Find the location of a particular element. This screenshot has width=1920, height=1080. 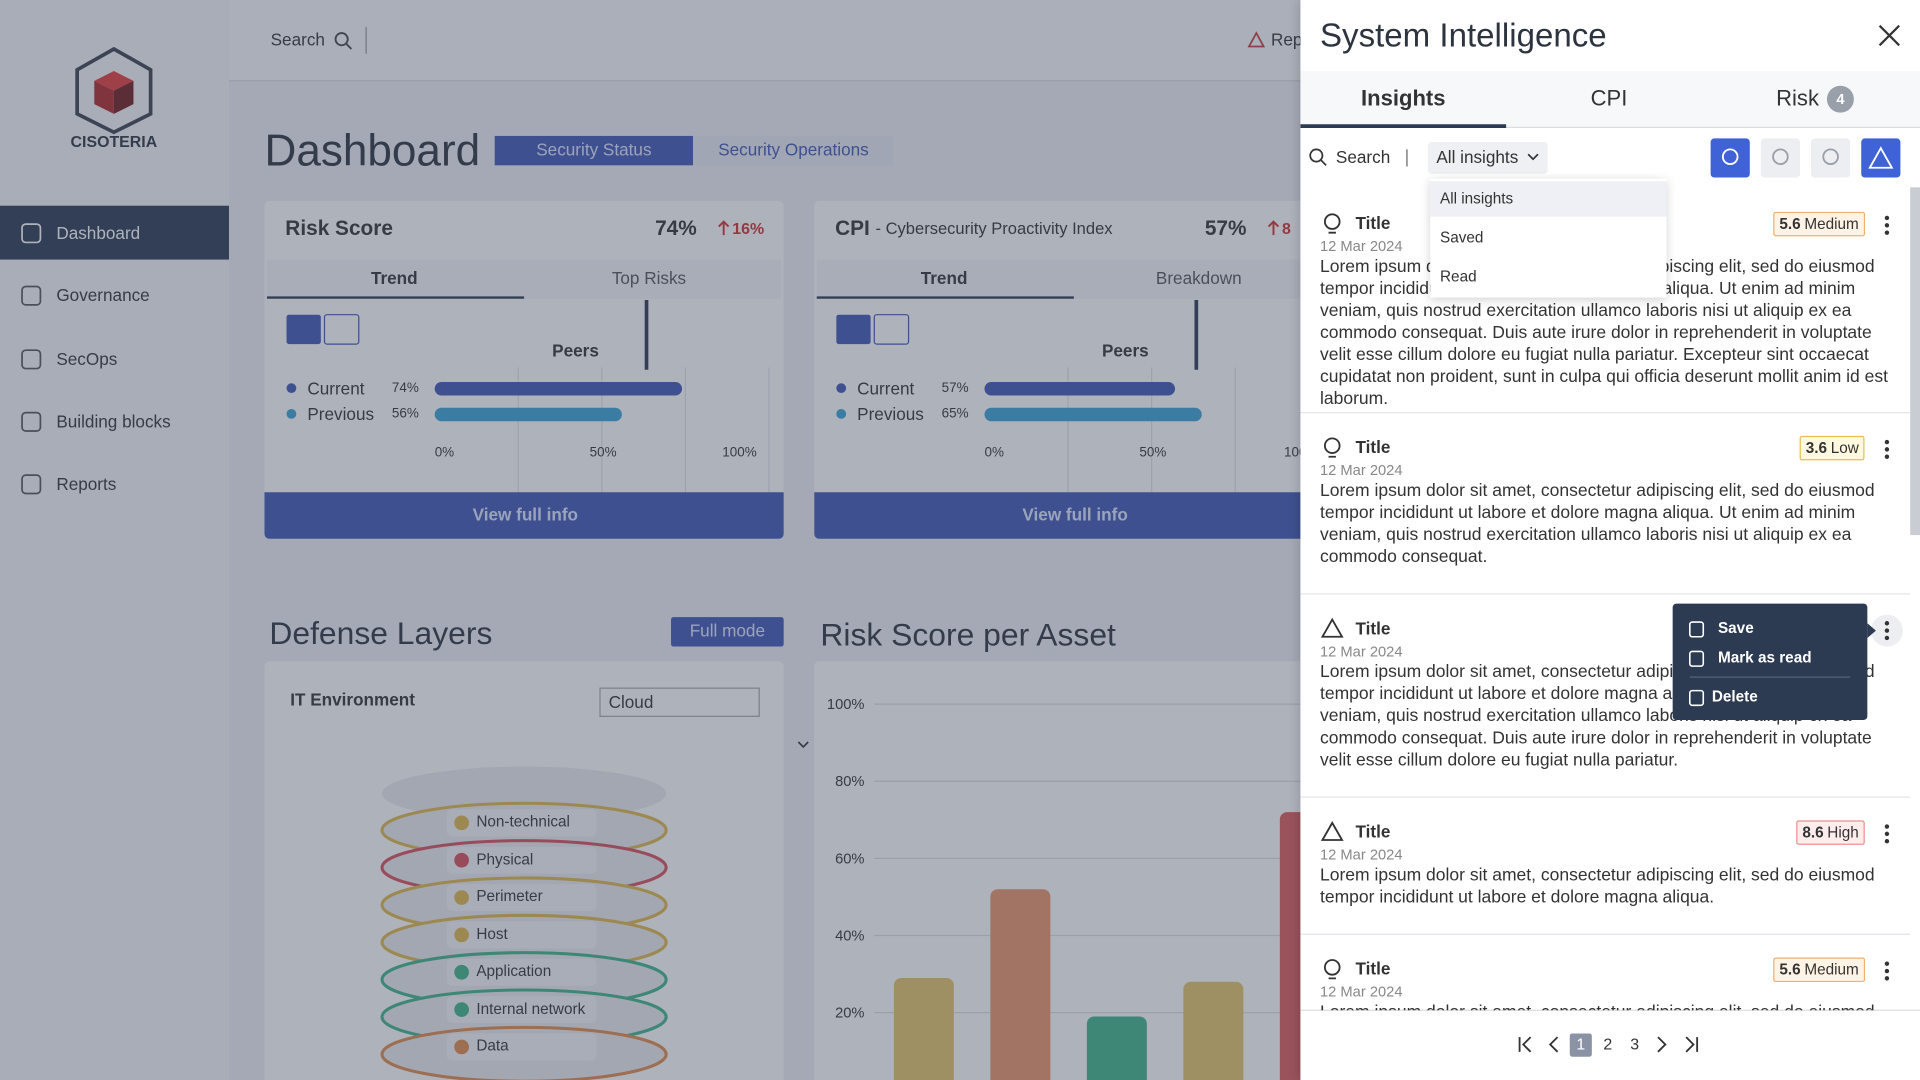

layer-label: Data is located at coordinates (492, 1046).